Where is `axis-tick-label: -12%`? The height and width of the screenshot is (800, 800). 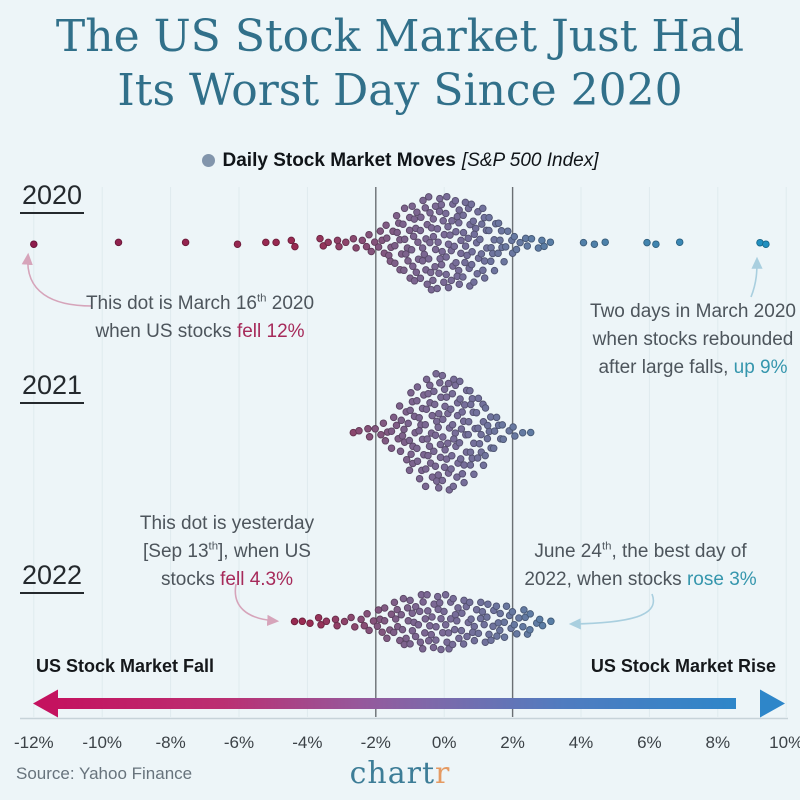 axis-tick-label: -12% is located at coordinates (33, 742).